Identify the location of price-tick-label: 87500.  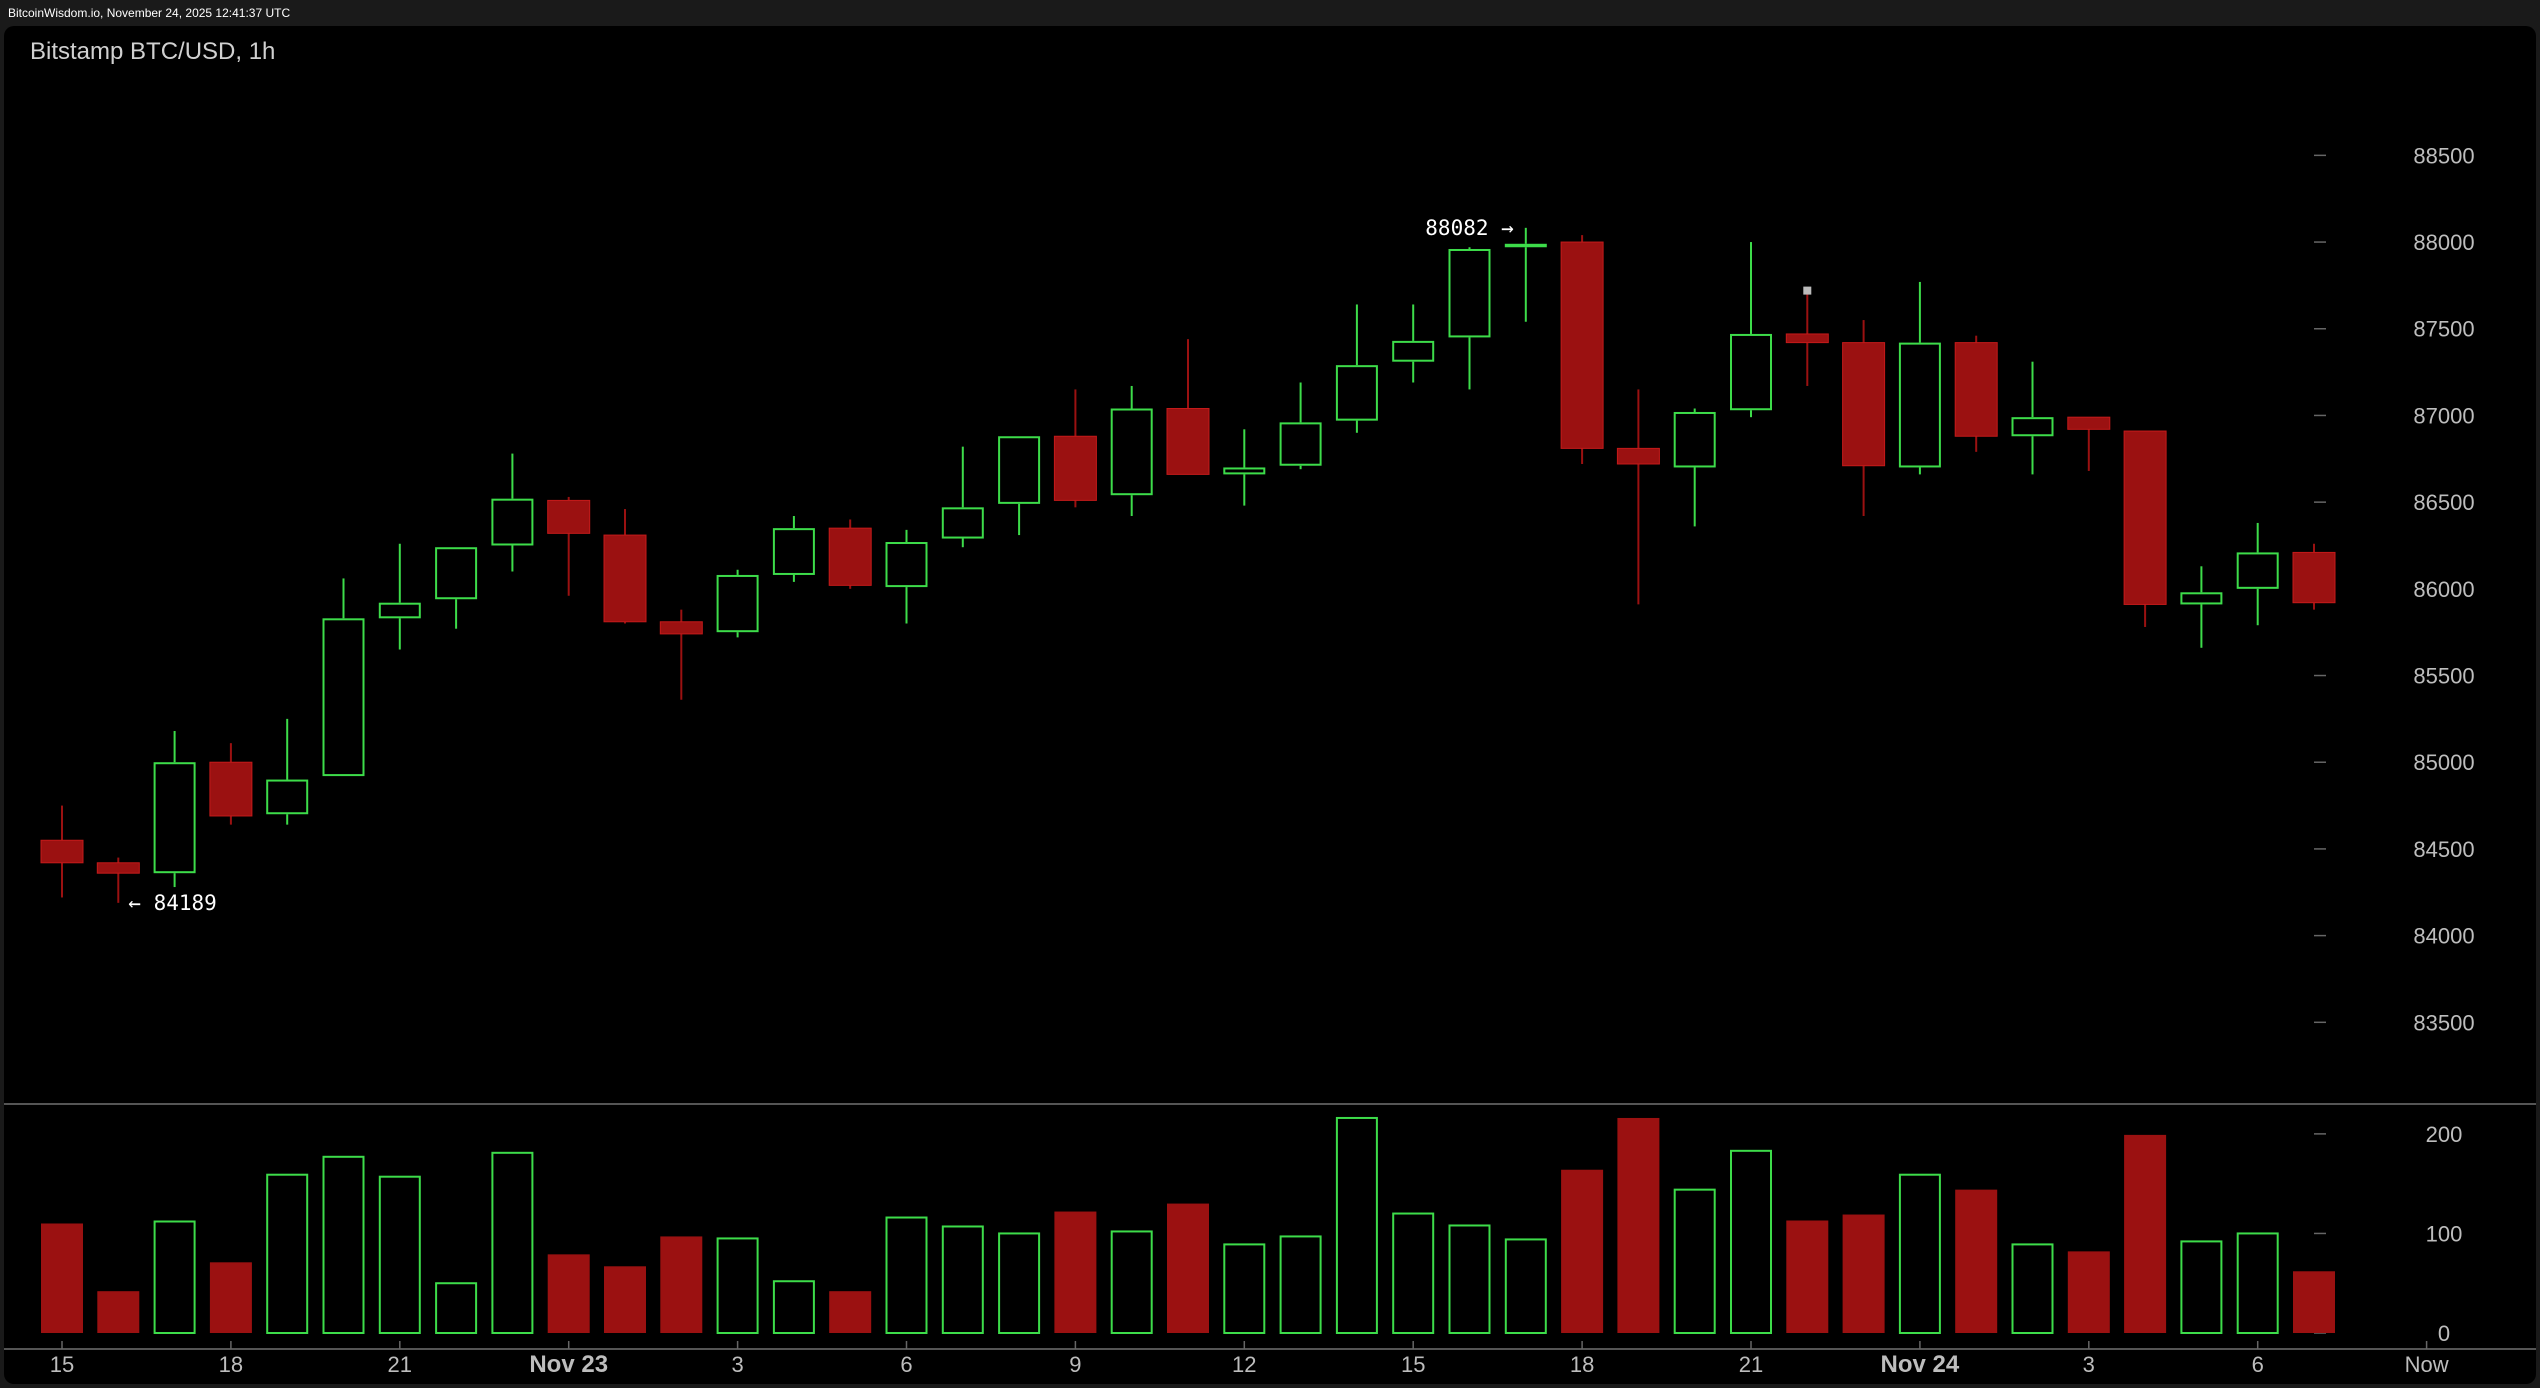
(2443, 329).